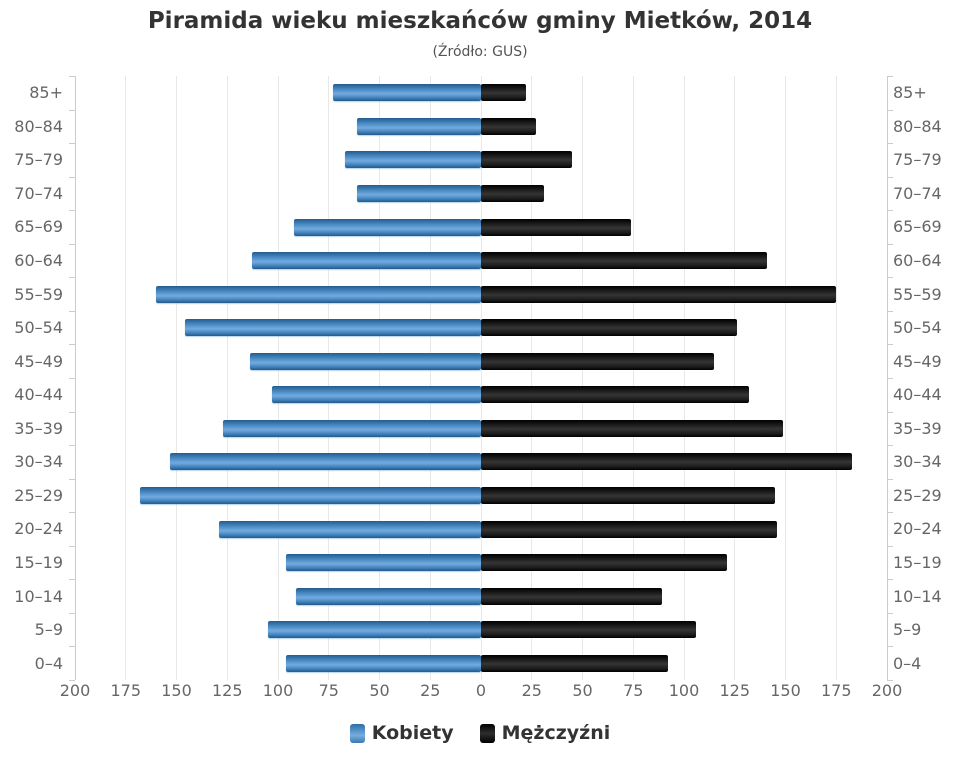  Describe the element at coordinates (910, 93) in the screenshot. I see `age-group-label-right: 85+` at that location.